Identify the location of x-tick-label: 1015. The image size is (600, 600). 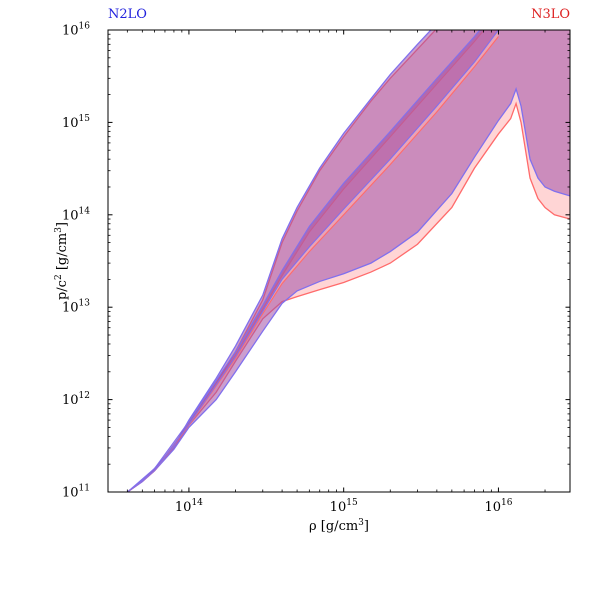
(344, 506).